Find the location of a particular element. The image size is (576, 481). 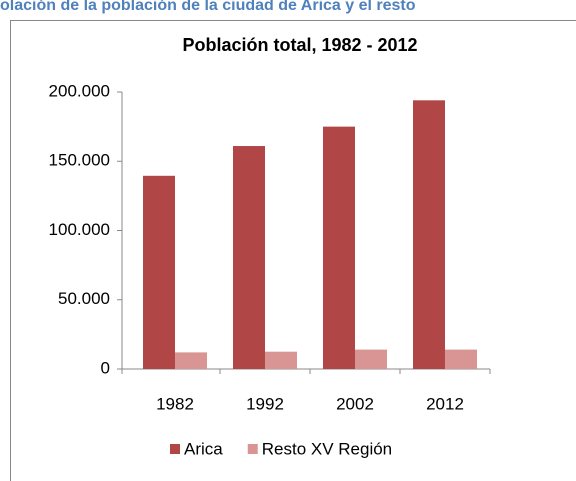

legend-label: Arica is located at coordinates (203, 448).